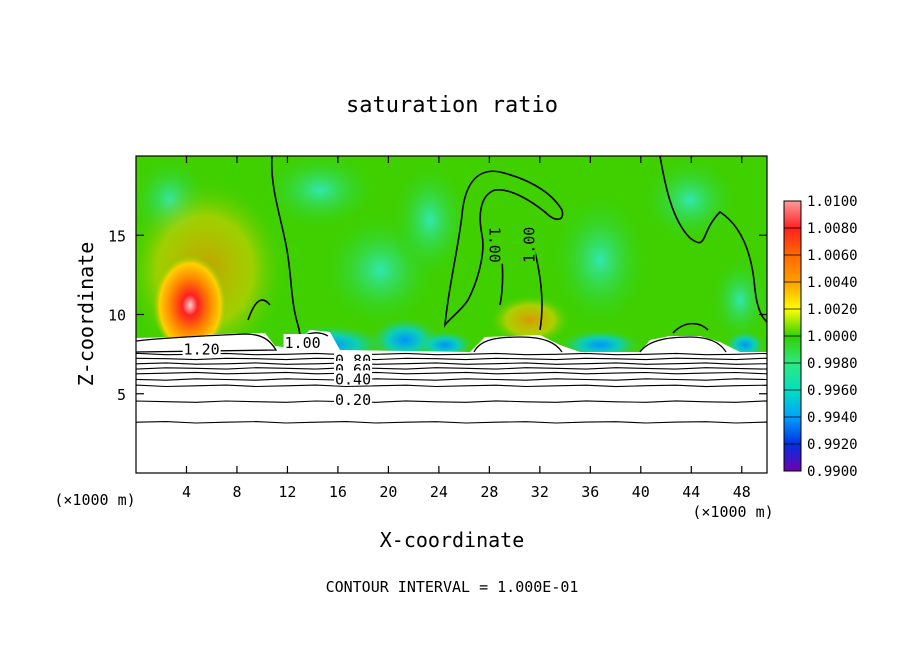 The image size is (904, 654). Describe the element at coordinates (117, 236) in the screenshot. I see `y-tick-label: 15` at that location.